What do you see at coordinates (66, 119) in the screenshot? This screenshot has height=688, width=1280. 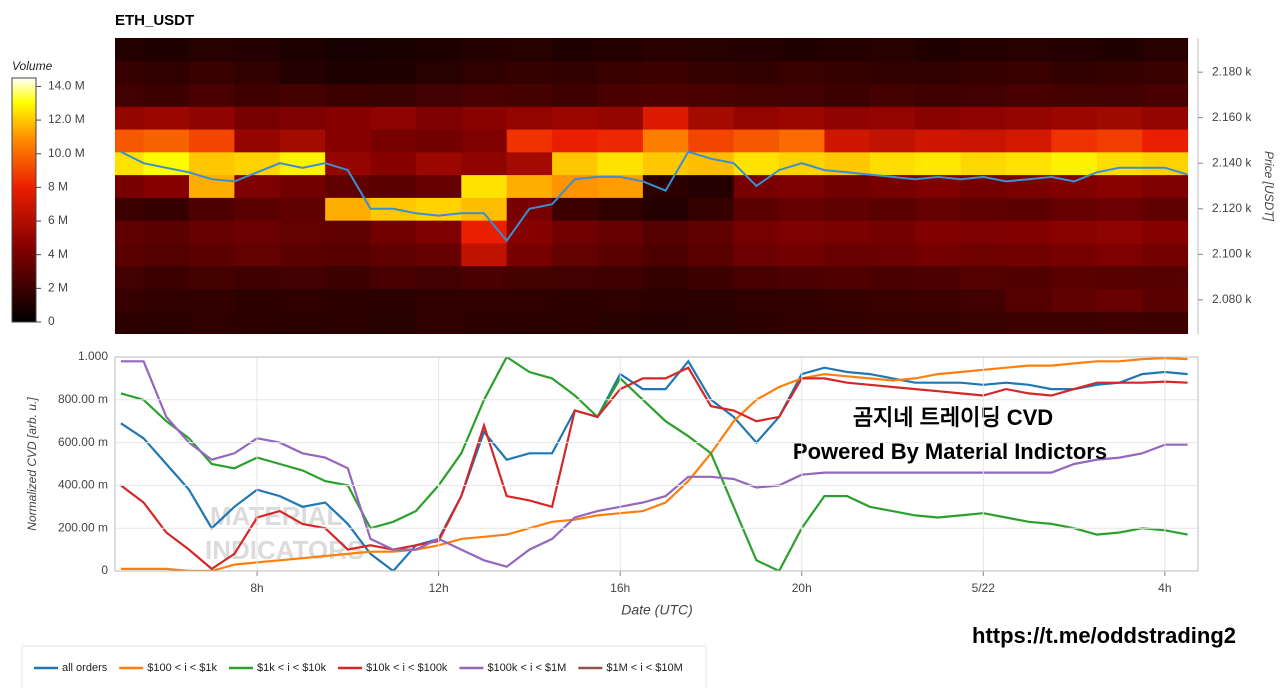 I see `colorbar-tick-label: 12.0 M` at bounding box center [66, 119].